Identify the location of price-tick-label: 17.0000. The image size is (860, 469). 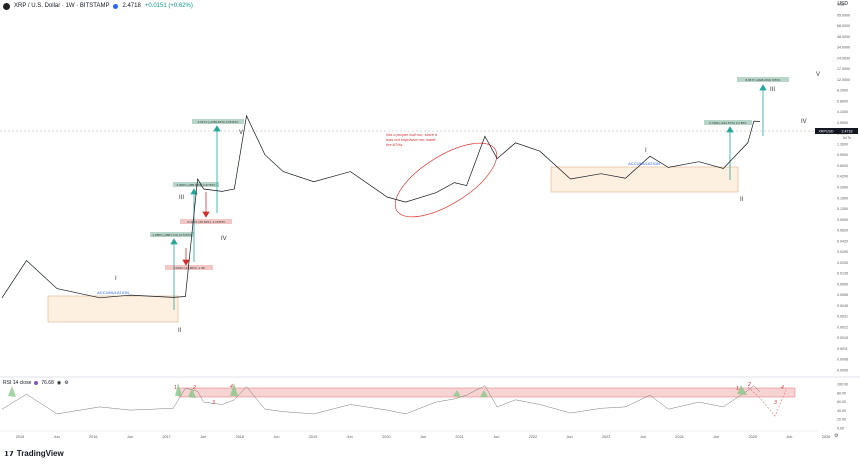
(843, 69).